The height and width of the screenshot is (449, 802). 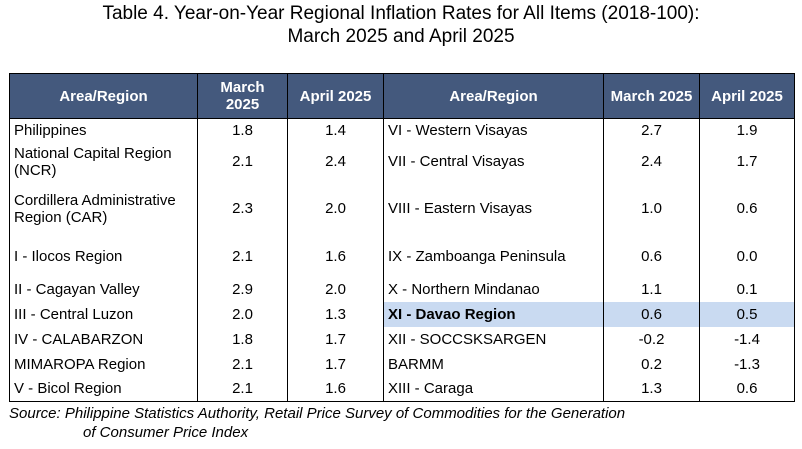 What do you see at coordinates (747, 130) in the screenshot?
I see `april-value: 1.9` at bounding box center [747, 130].